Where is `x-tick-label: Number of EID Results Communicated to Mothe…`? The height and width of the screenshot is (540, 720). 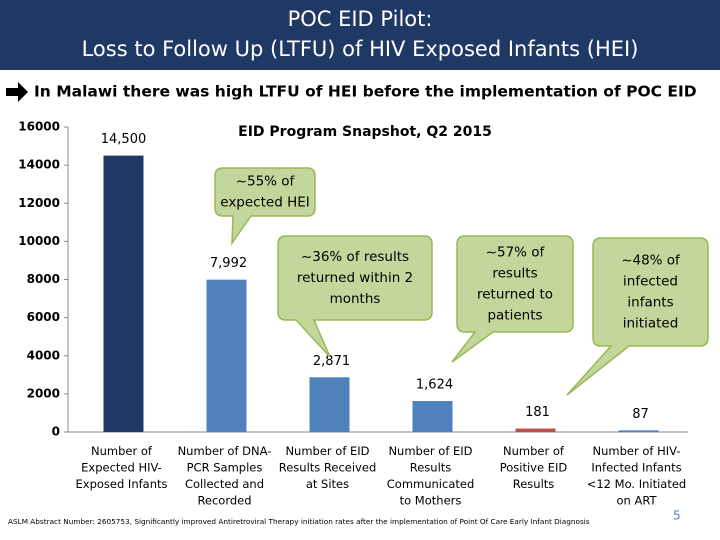 x-tick-label: Number of EID Results Communicated to Mothe… is located at coordinates (431, 476).